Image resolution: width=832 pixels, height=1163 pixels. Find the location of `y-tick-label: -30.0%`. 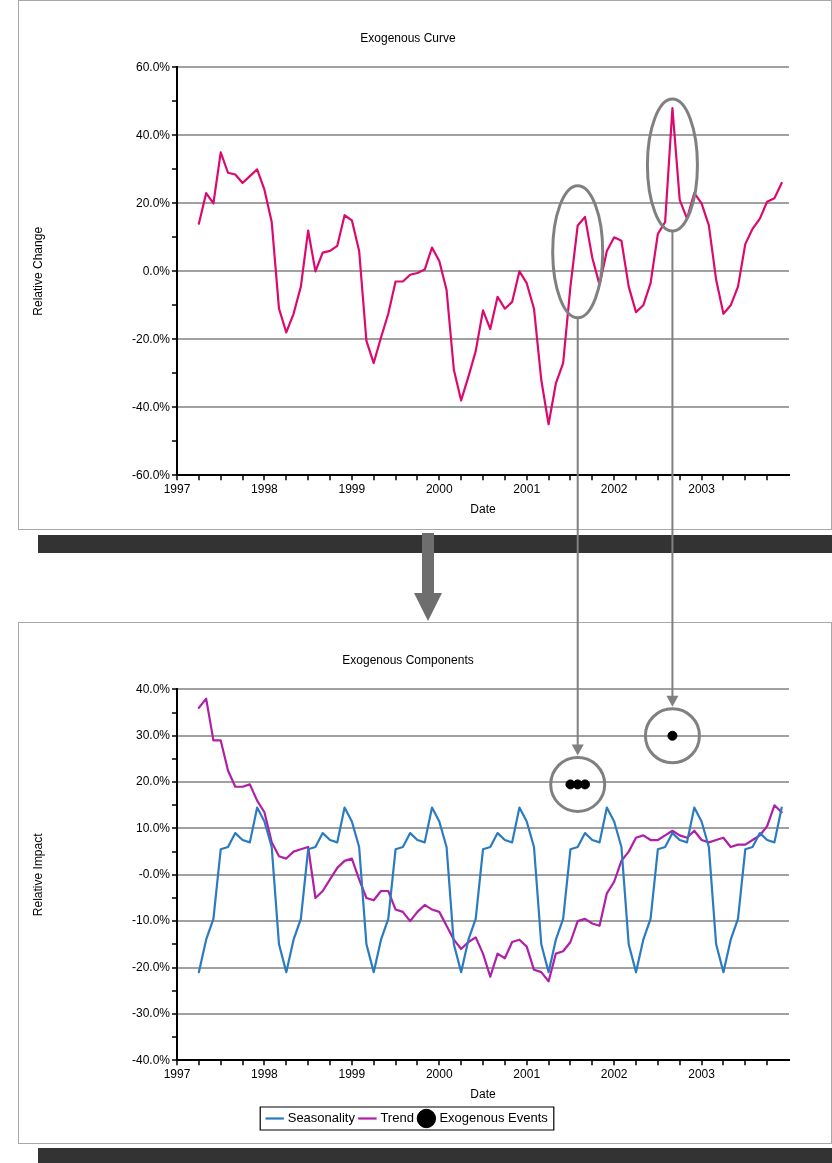

y-tick-label: -30.0% is located at coordinates (151, 1013).